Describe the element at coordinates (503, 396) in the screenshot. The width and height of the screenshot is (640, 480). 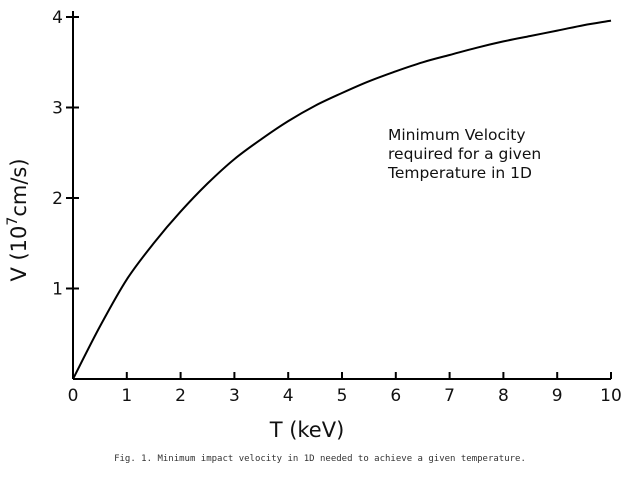
I see `x-tick-label: 8` at that location.